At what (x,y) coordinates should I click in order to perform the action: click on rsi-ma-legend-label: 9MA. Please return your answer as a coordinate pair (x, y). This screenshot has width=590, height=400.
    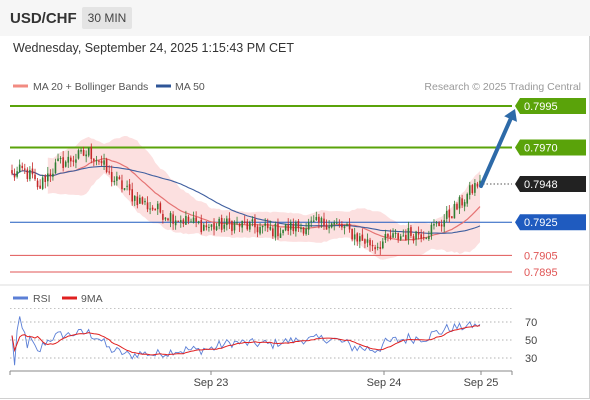
    Looking at the image, I should click on (92, 299).